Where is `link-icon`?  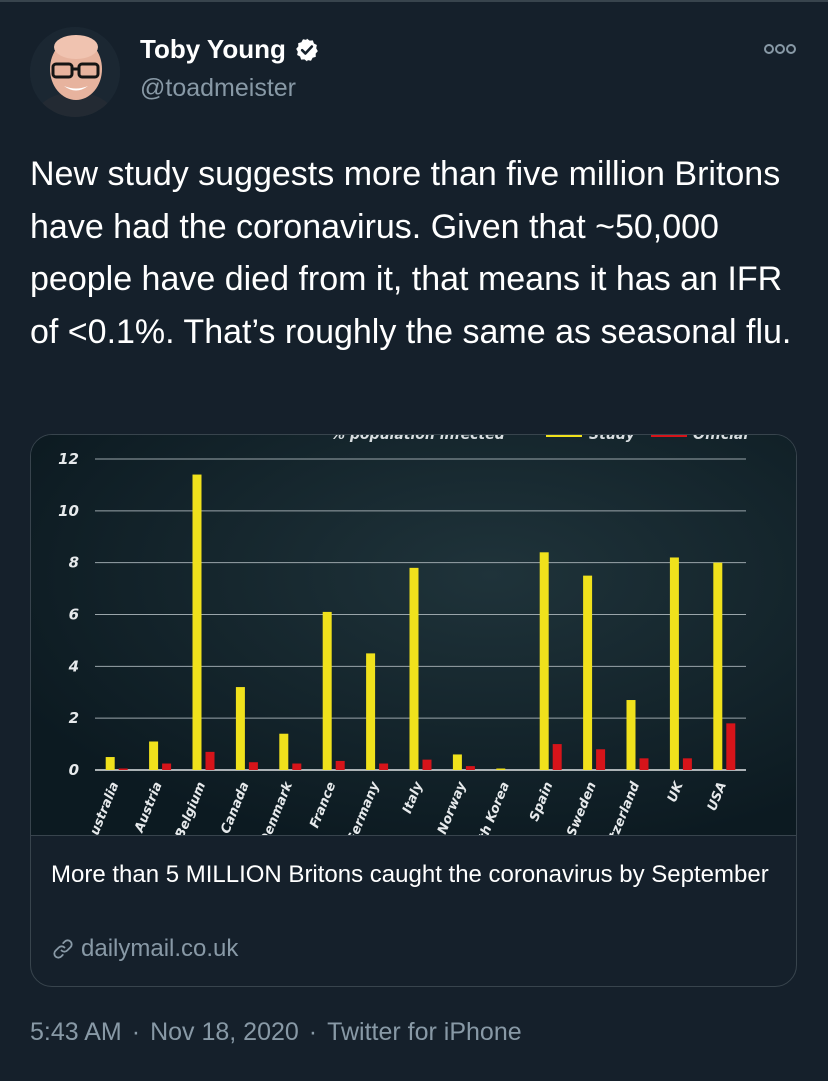 link-icon is located at coordinates (63, 949).